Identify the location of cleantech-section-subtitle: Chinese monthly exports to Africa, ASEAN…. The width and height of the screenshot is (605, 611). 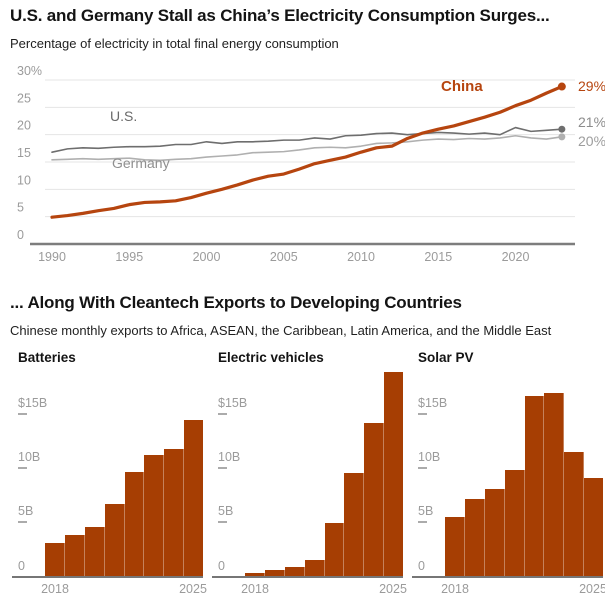
(281, 330).